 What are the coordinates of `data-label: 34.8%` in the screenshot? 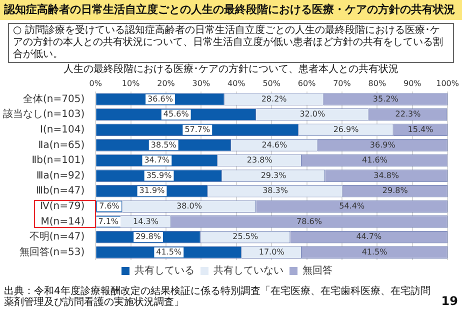 It's located at (387, 175).